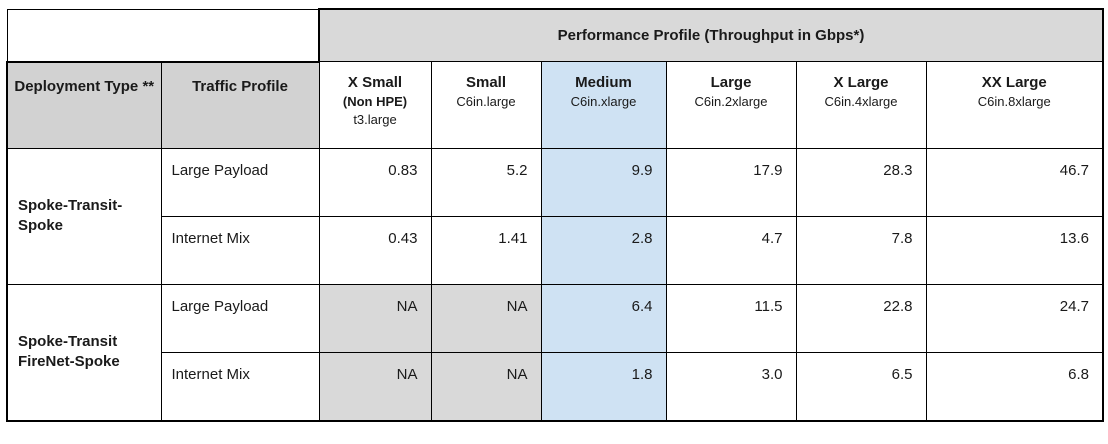  I want to click on column-header-deployment-type: Deployment Type **, so click(84, 104).